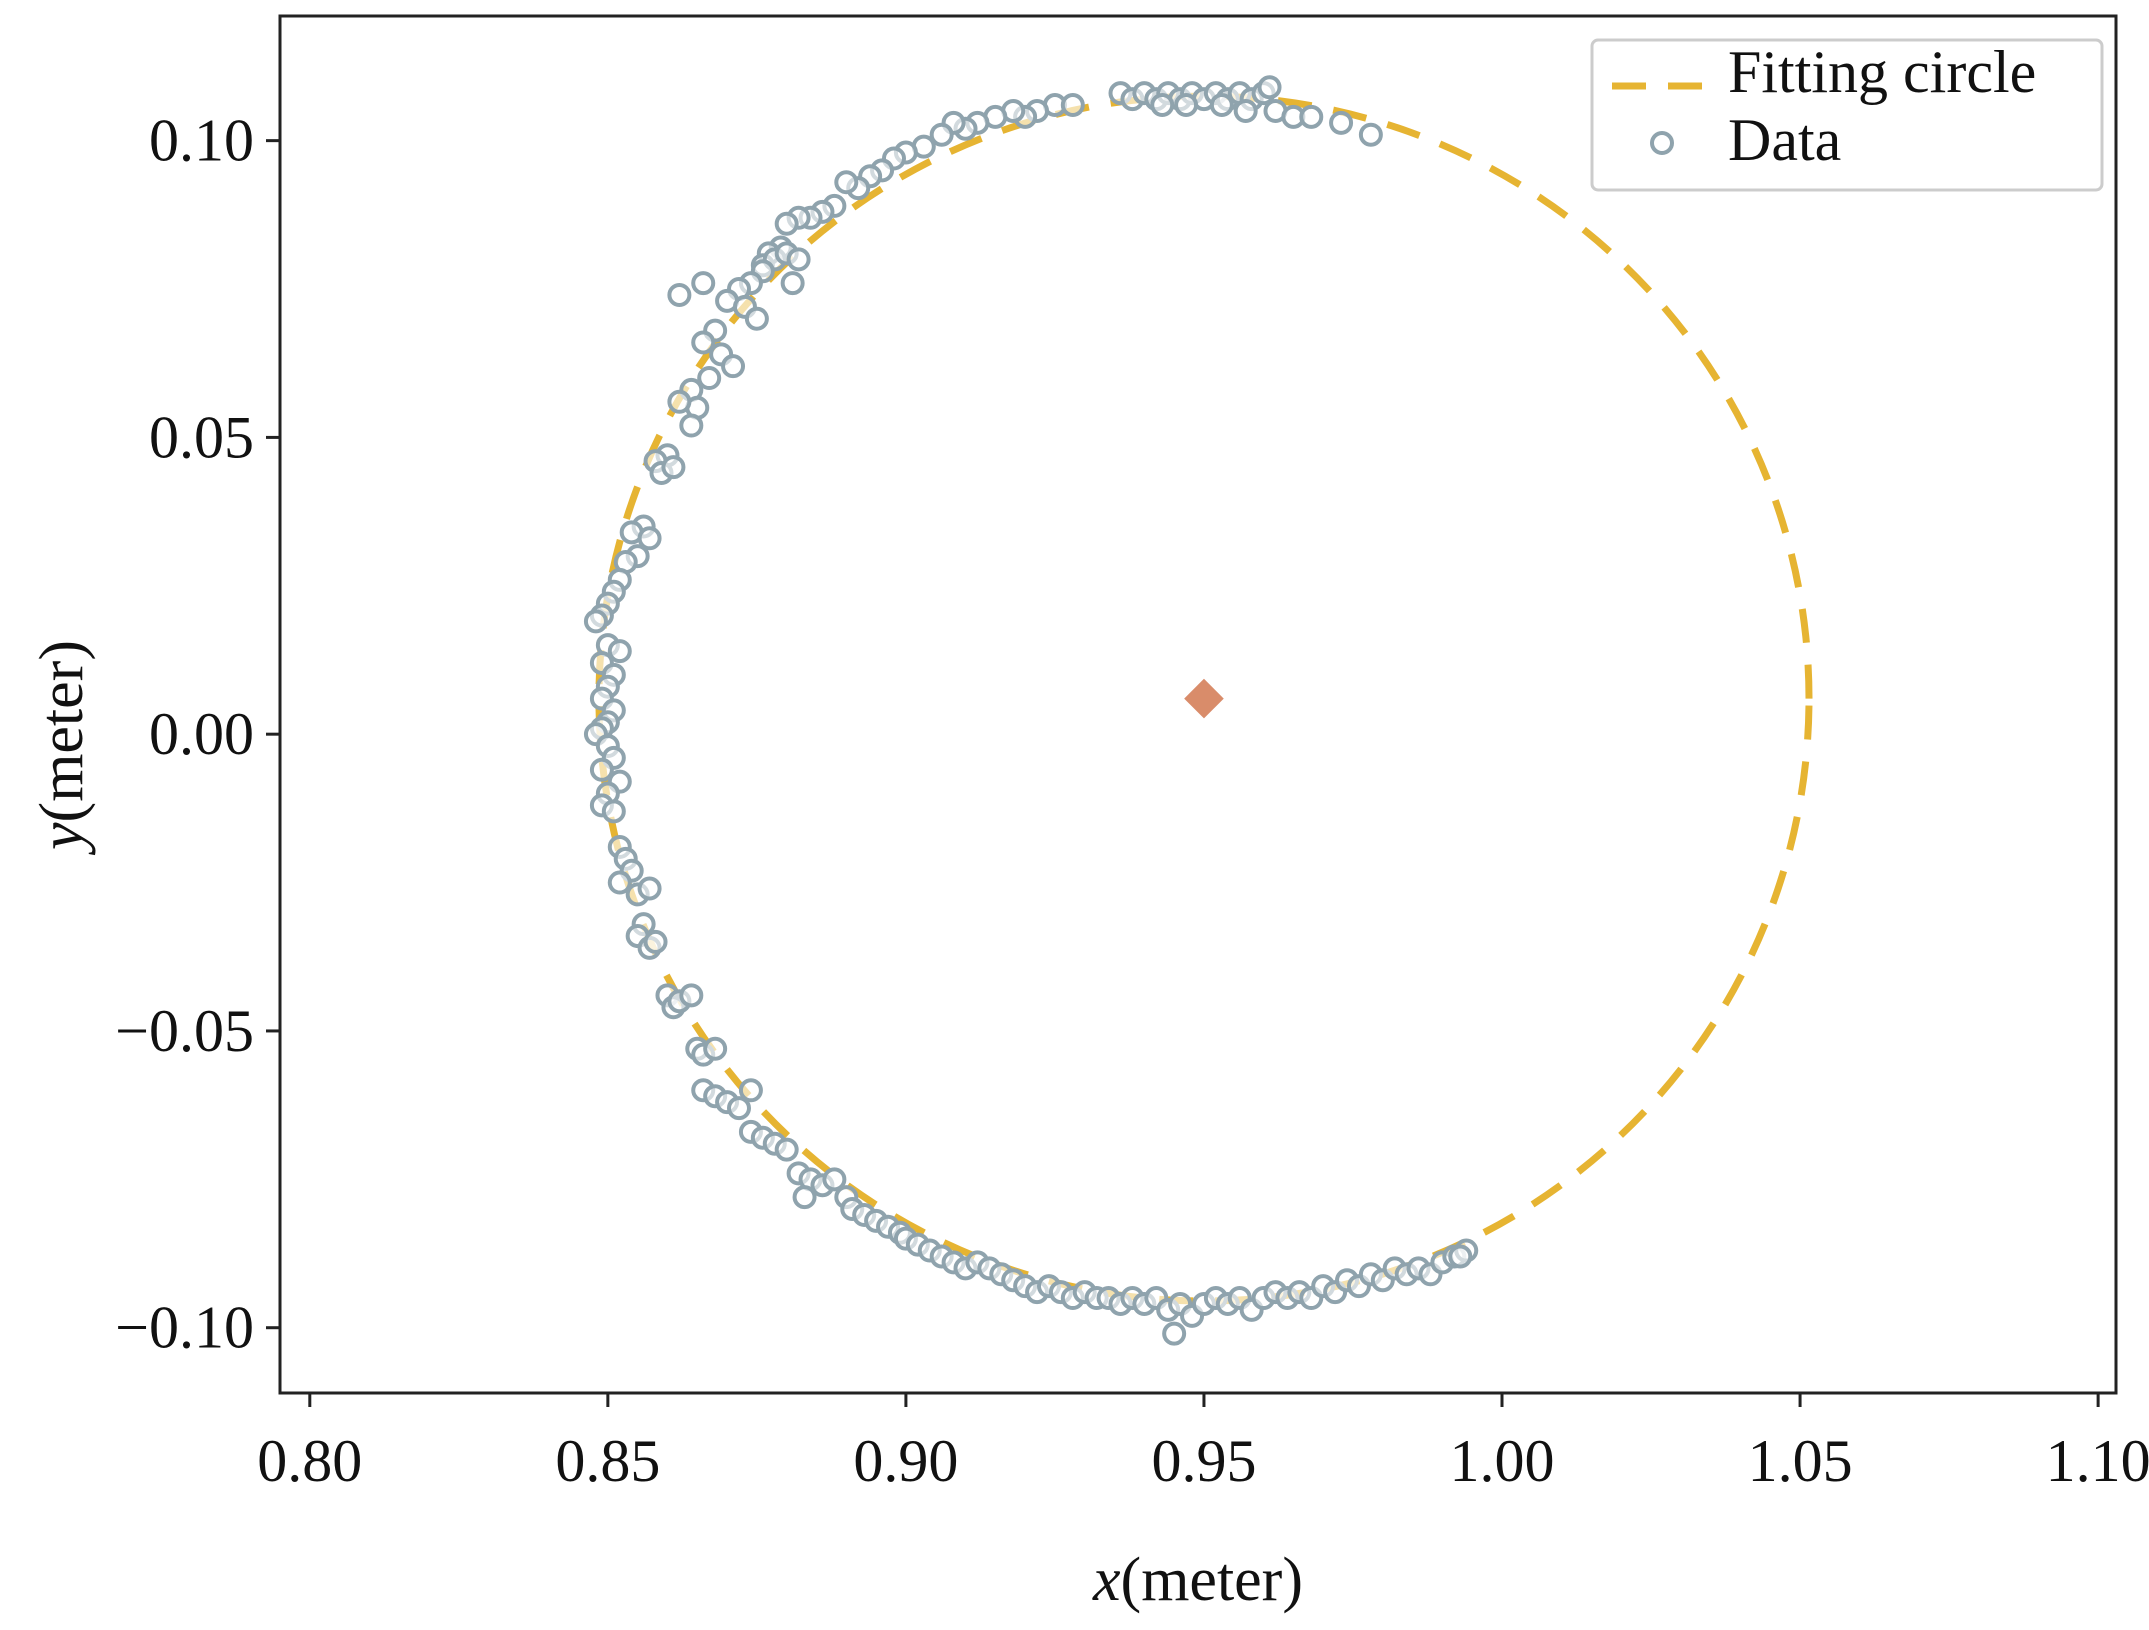  I want to click on x-tick-label: 1.05, so click(1800, 1461).